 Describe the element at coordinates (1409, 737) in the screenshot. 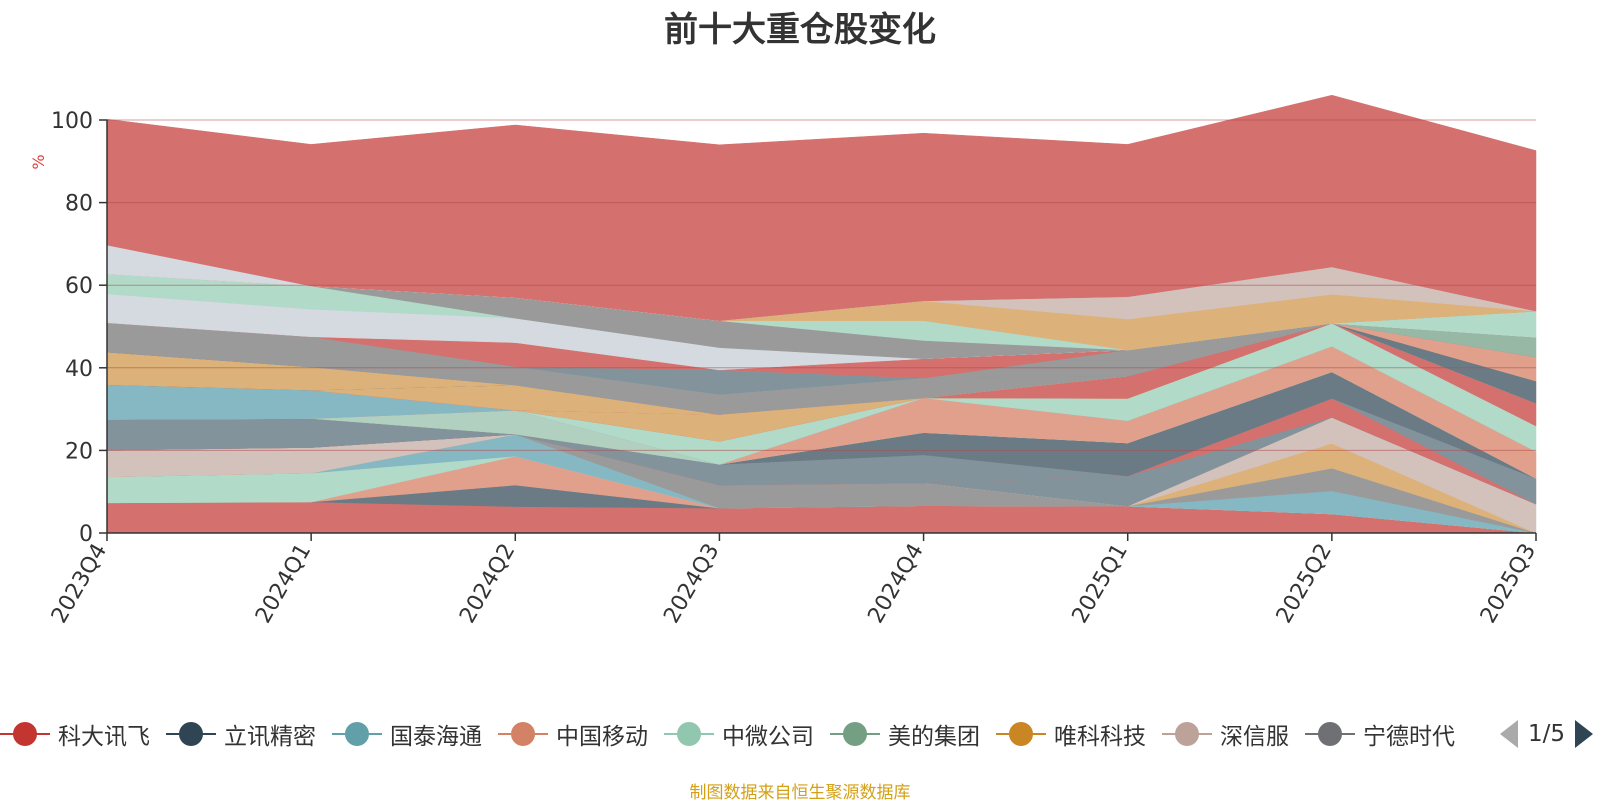

I see `legend-label: 宁德时代` at that location.